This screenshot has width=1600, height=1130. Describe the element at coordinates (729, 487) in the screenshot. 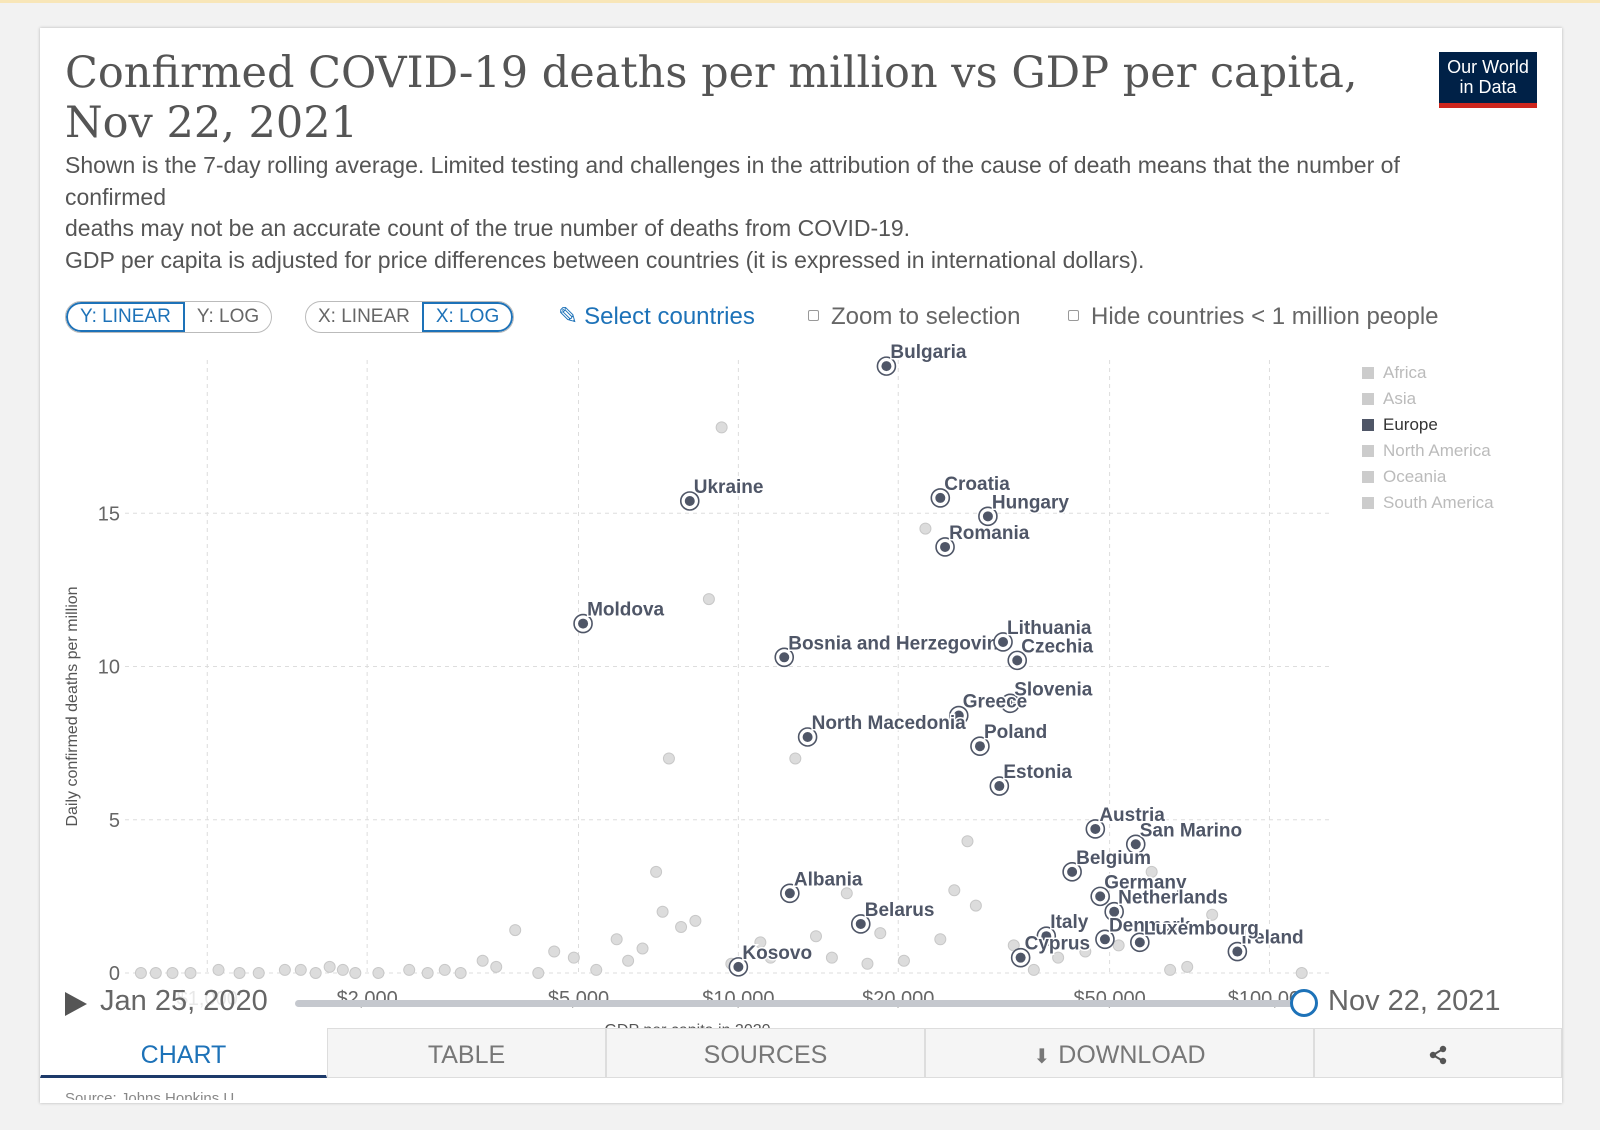

I see `data-point-label: Ukraine` at that location.